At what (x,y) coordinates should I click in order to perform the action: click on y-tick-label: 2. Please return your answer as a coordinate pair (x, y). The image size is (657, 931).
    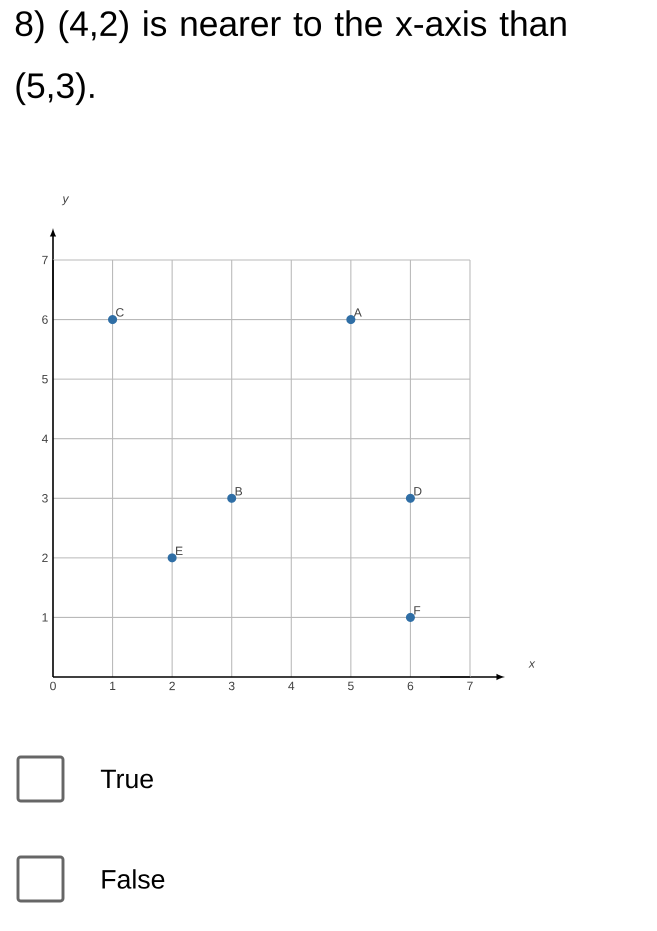
    Looking at the image, I should click on (45, 558).